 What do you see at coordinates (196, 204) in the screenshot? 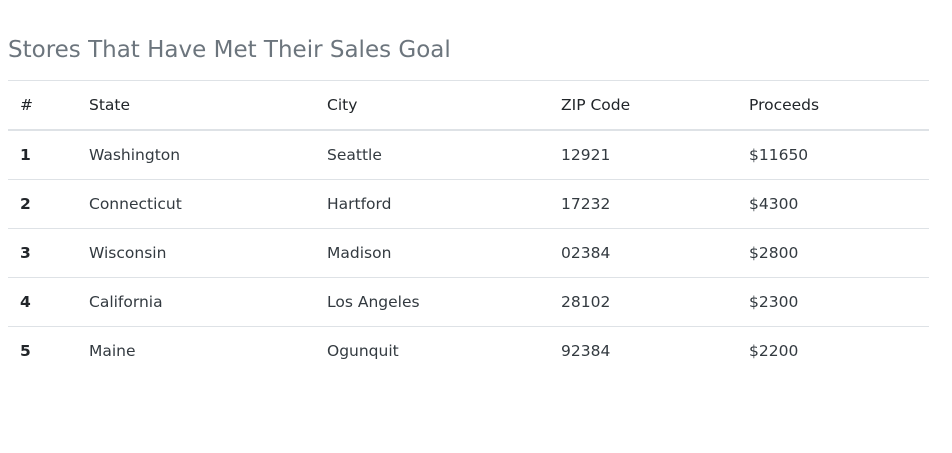
I see `cell-state: Connecticut` at bounding box center [196, 204].